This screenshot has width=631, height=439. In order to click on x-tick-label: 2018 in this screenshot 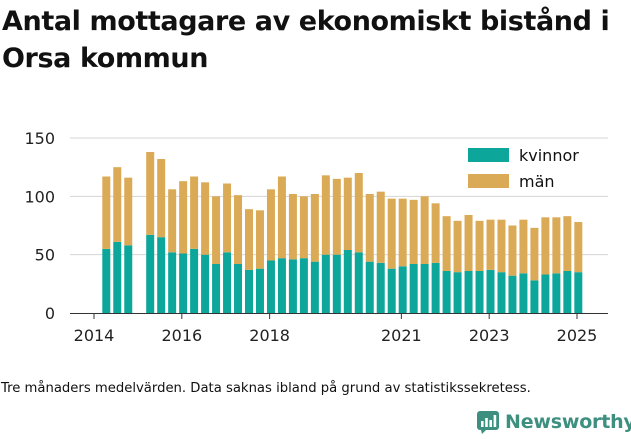, I will do `click(269, 335)`.